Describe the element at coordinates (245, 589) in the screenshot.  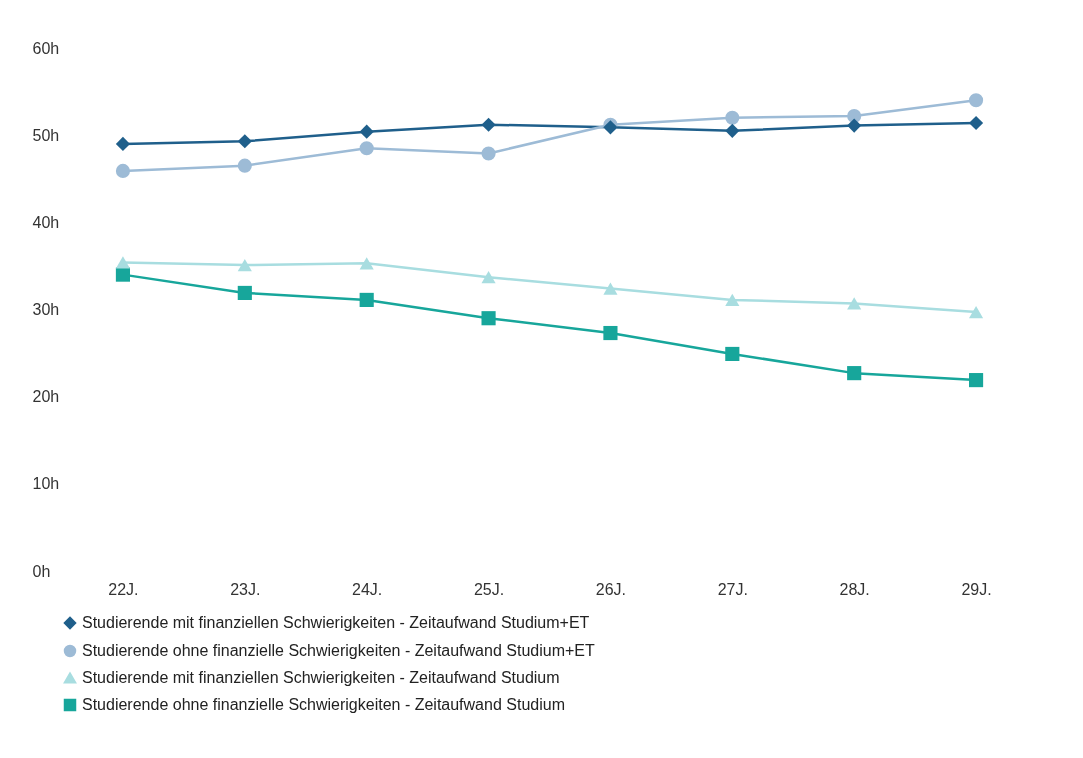
I see `x-tick-label: 23J.` at that location.